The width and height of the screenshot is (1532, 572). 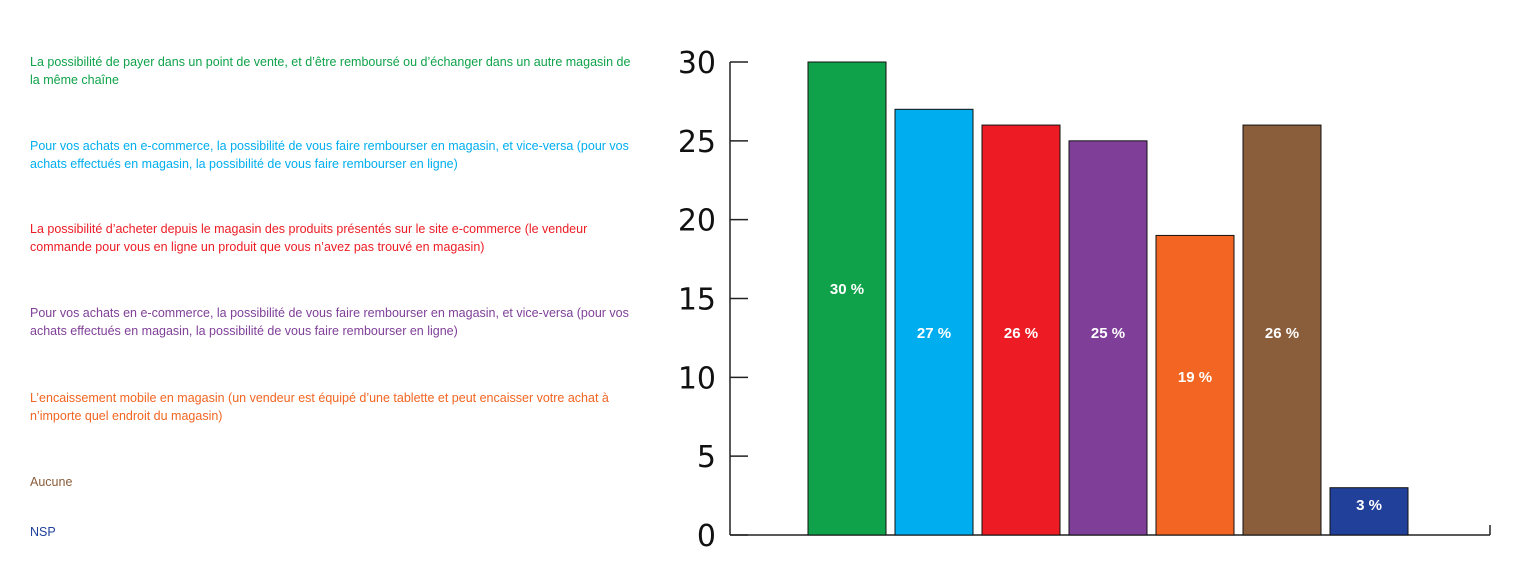 What do you see at coordinates (697, 378) in the screenshot?
I see `y-tick-label: 10` at bounding box center [697, 378].